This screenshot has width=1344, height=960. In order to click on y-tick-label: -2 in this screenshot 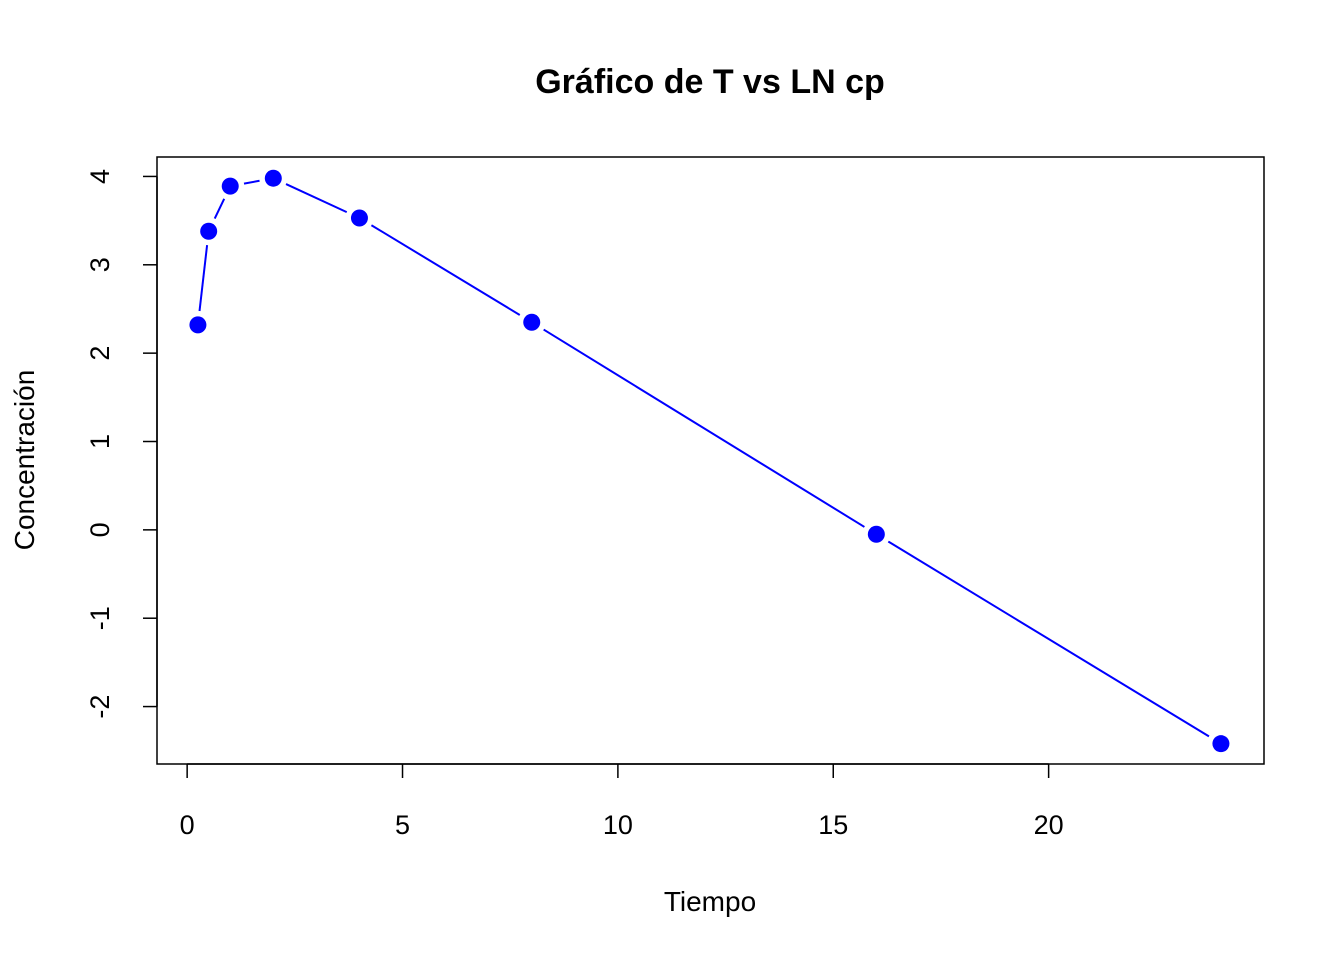, I will do `click(100, 707)`.